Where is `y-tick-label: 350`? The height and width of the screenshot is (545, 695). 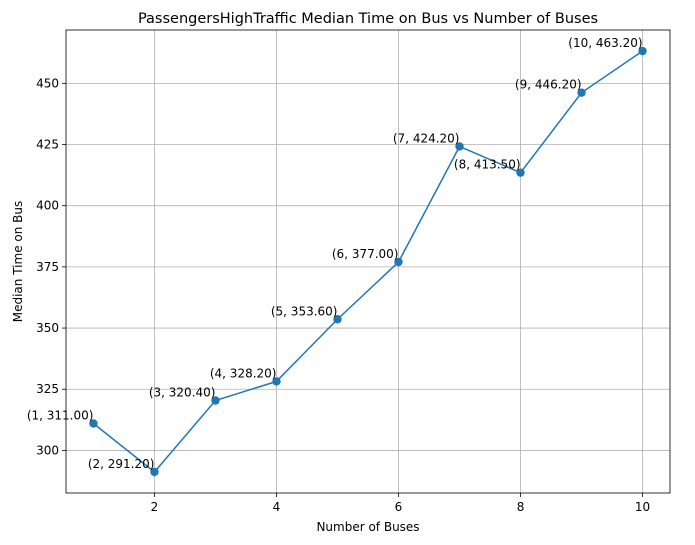 y-tick-label: 350 is located at coordinates (47, 328).